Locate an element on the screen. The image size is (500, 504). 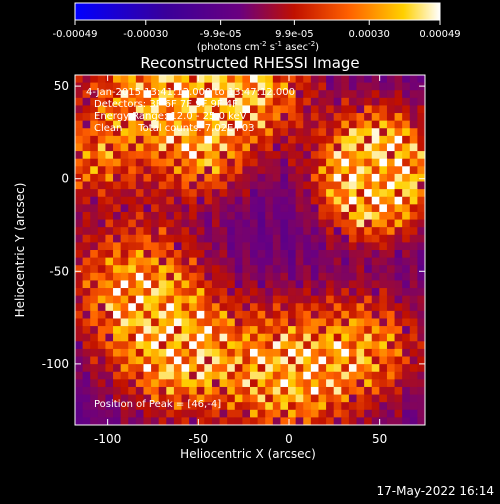
colorbar-tick-label: 0.00049 is located at coordinates (439, 34).